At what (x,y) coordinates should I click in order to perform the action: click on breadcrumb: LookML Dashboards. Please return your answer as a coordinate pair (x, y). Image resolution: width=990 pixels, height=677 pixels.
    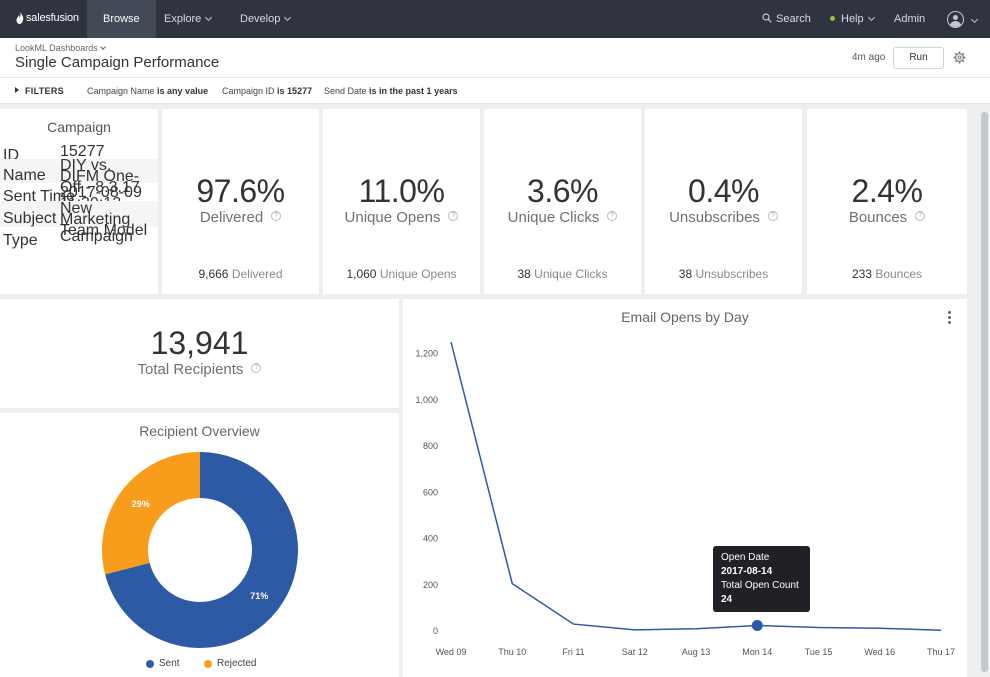
    Looking at the image, I should click on (60, 48).